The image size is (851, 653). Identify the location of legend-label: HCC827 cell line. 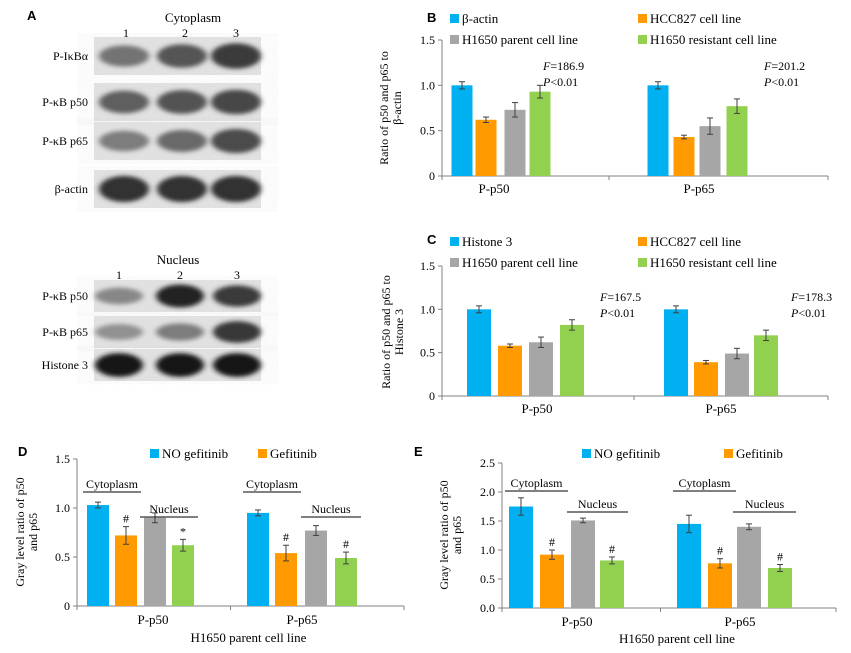
(695, 18).